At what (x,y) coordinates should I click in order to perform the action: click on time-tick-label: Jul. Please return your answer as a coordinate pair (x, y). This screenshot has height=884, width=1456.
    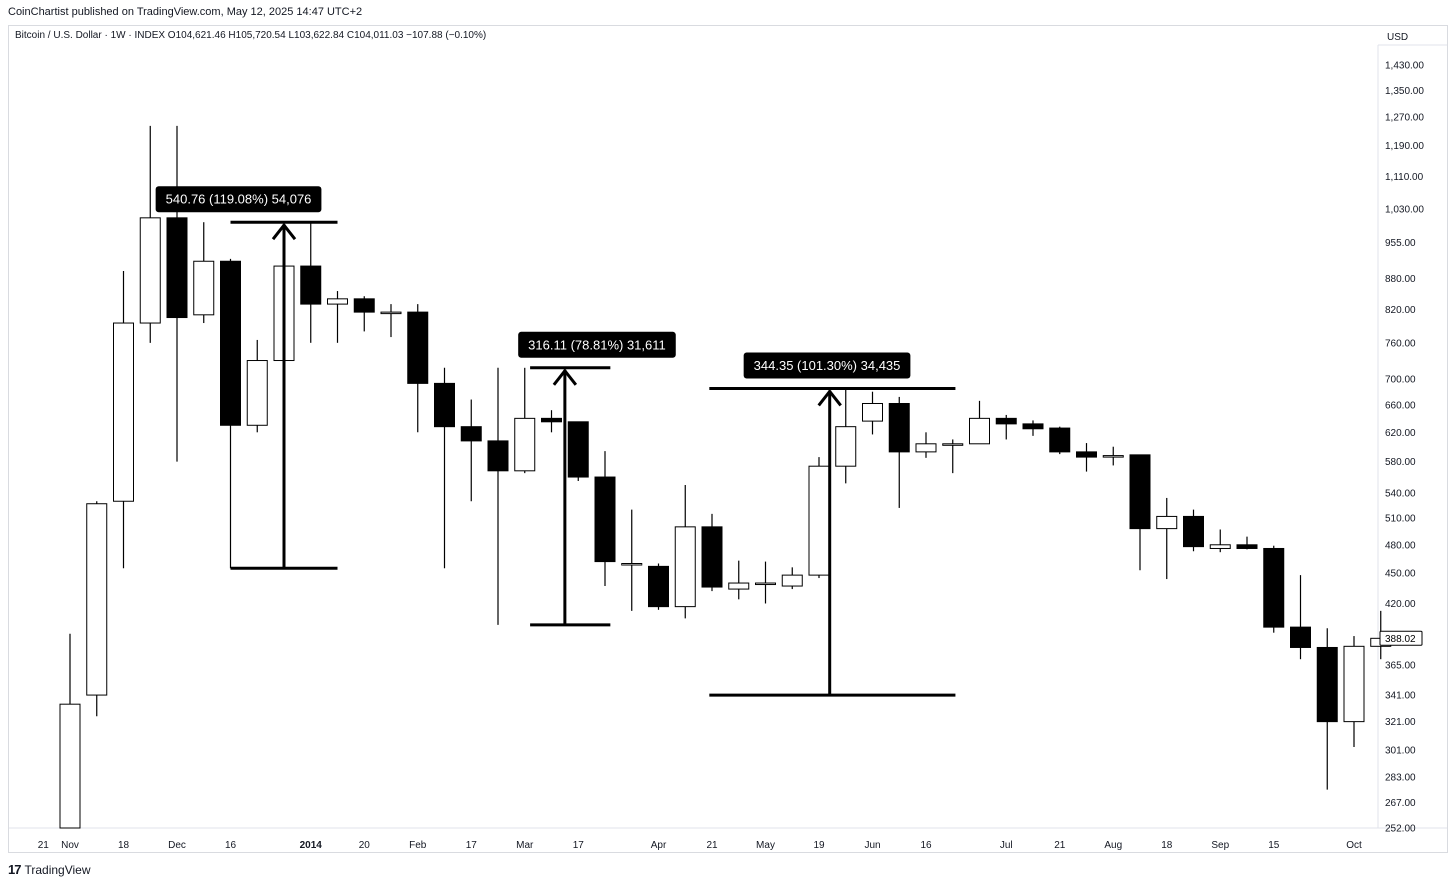
    Looking at the image, I should click on (1006, 845).